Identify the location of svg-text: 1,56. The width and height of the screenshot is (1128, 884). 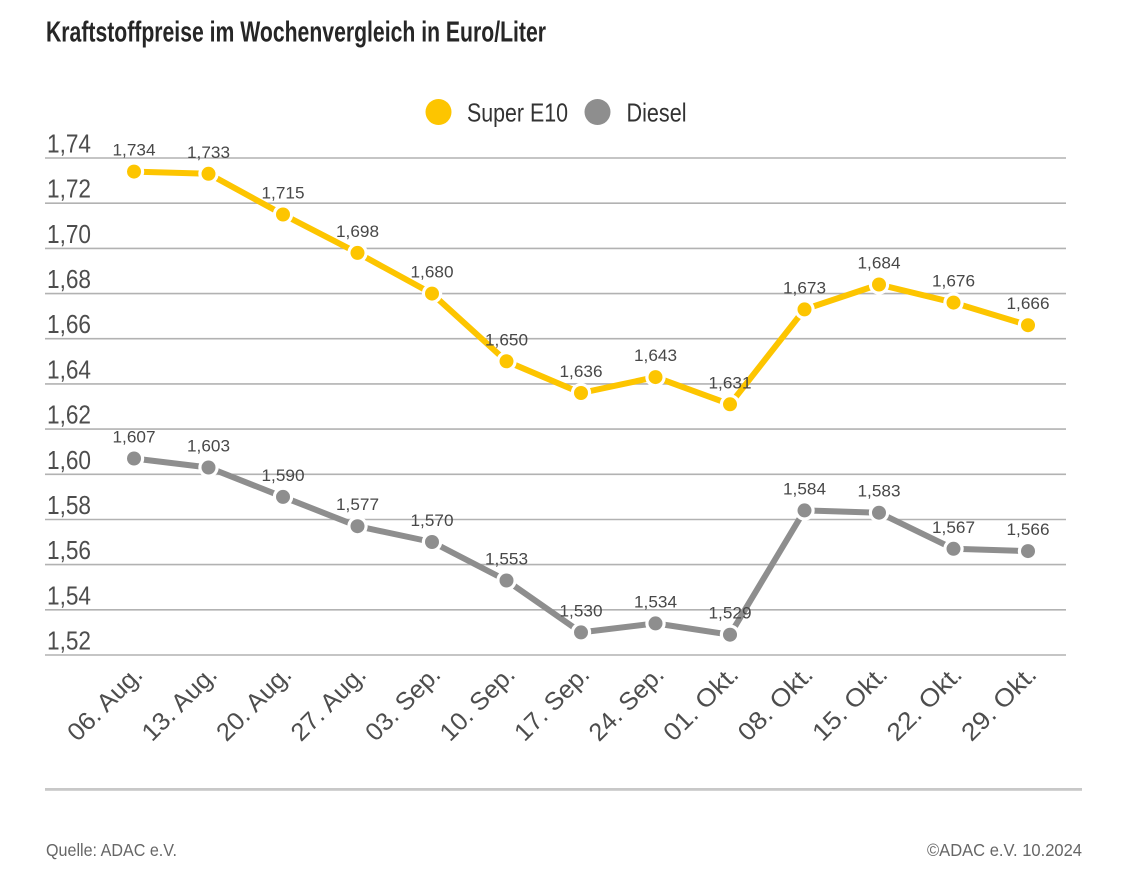
(69, 550).